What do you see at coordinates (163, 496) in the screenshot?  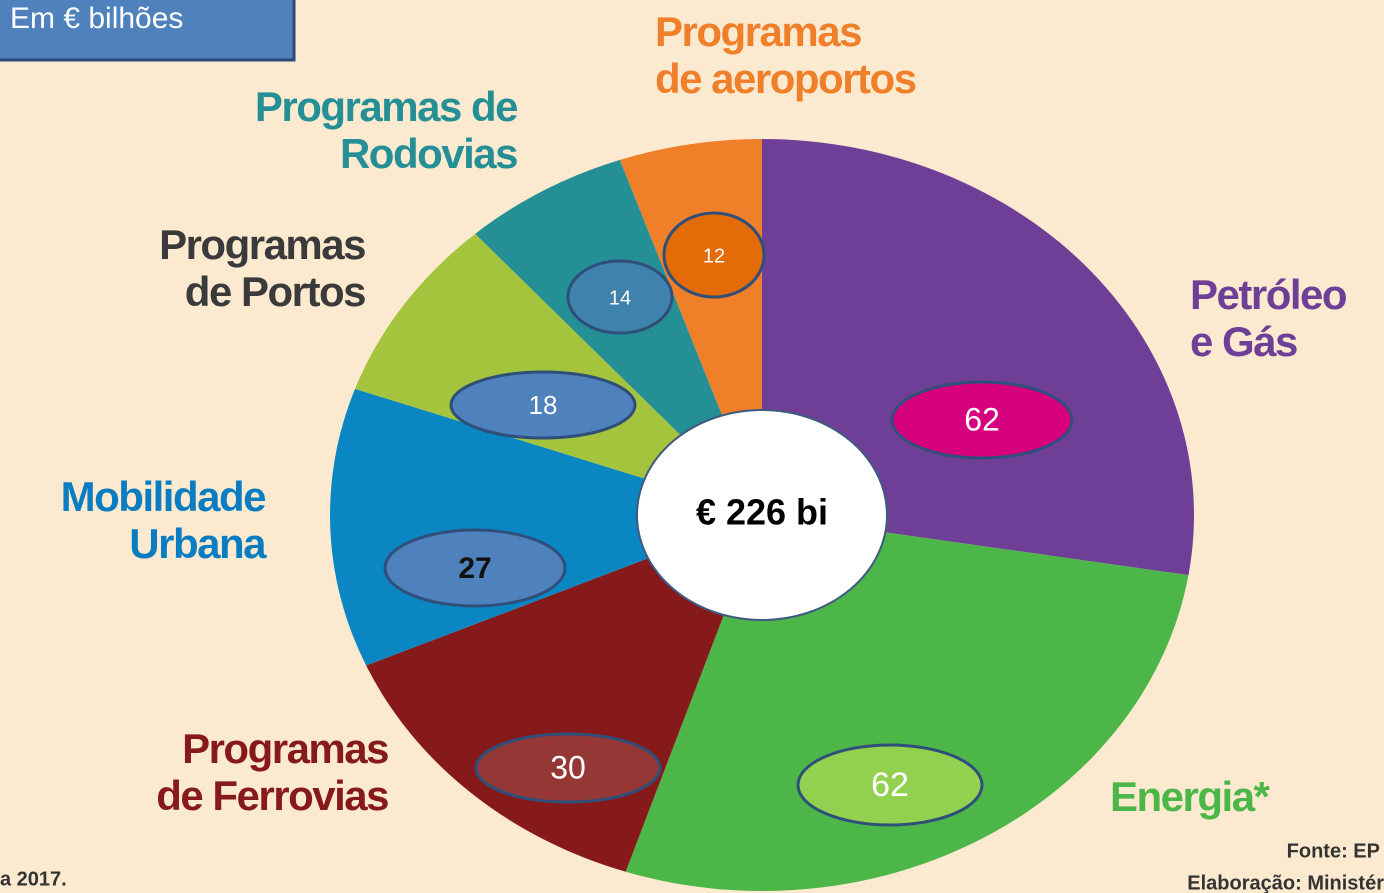 I see `category-label: Mobilidade` at bounding box center [163, 496].